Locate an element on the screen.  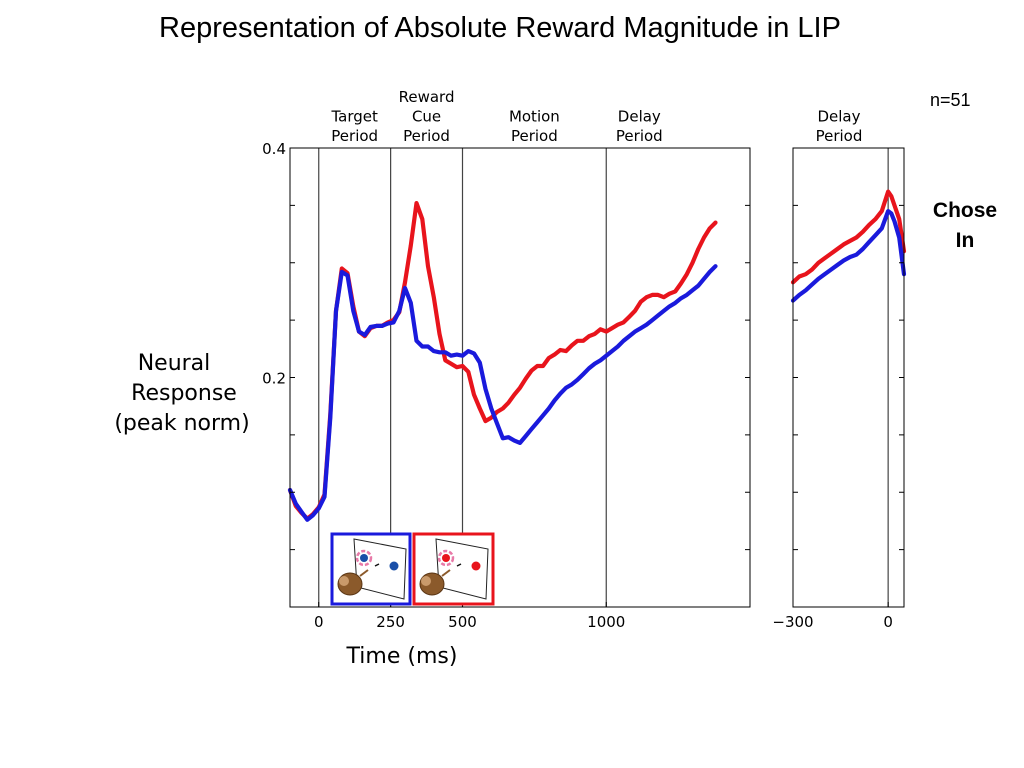
y-axis-label: (peak norm) is located at coordinates (181, 423).